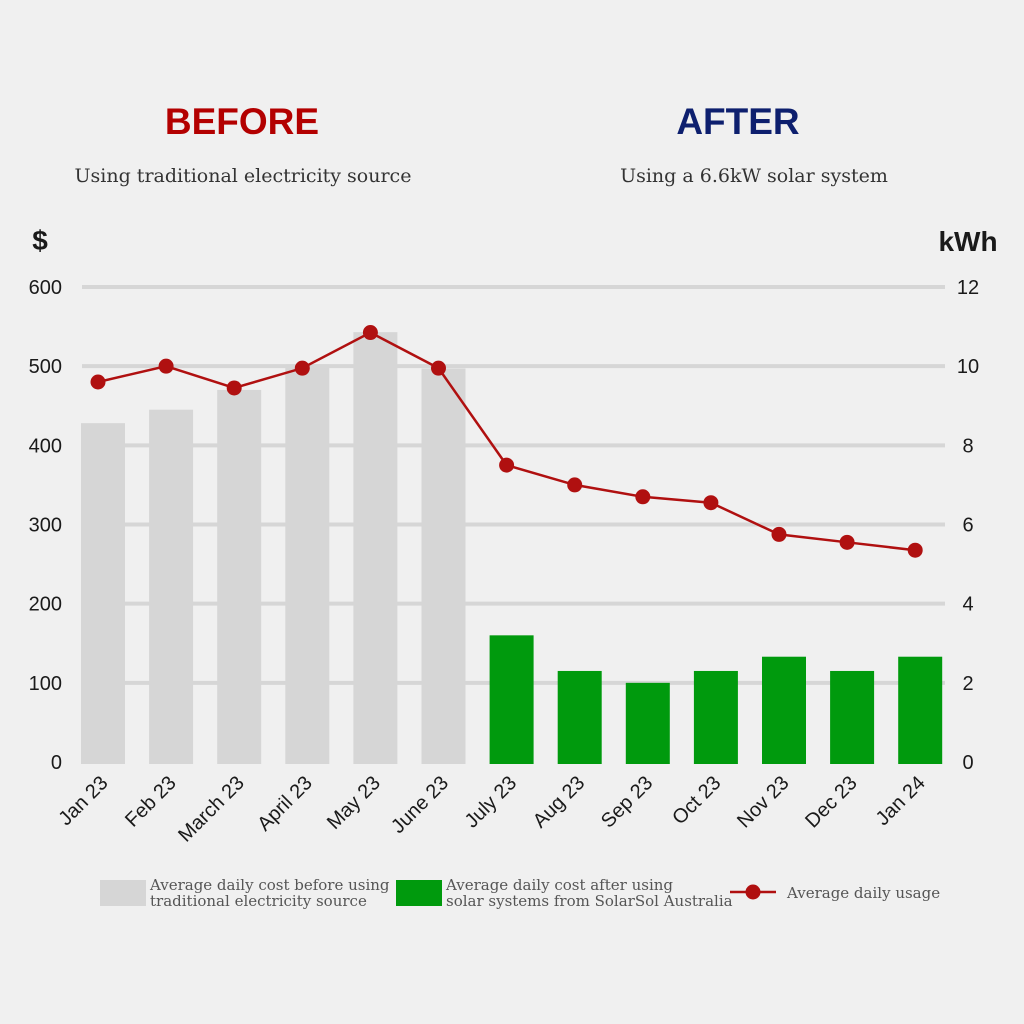 The height and width of the screenshot is (1024, 1024). Describe the element at coordinates (258, 901) in the screenshot. I see `legend-label: traditional electricity source` at that location.